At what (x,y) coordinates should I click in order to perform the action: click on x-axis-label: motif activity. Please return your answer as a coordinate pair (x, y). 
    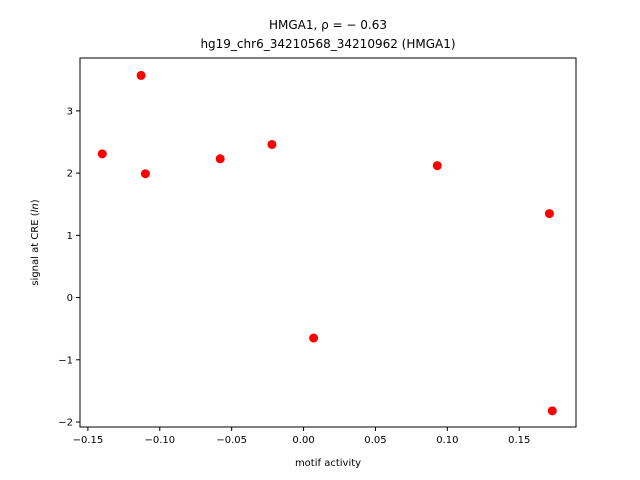
    Looking at the image, I should click on (328, 463).